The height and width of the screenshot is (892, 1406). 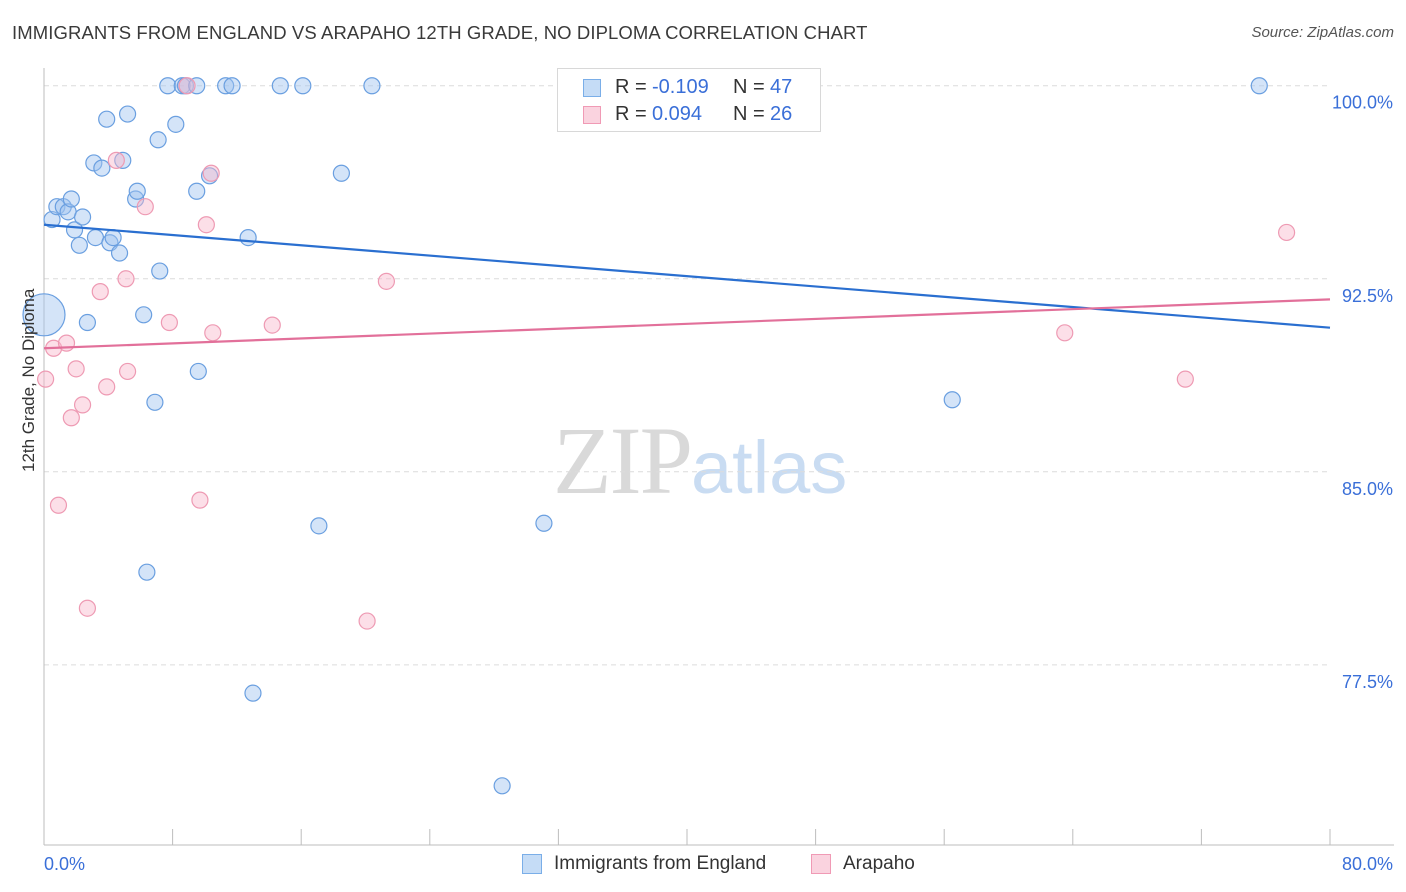 What do you see at coordinates (879, 863) in the screenshot?
I see `legend-label: Arapaho` at bounding box center [879, 863].